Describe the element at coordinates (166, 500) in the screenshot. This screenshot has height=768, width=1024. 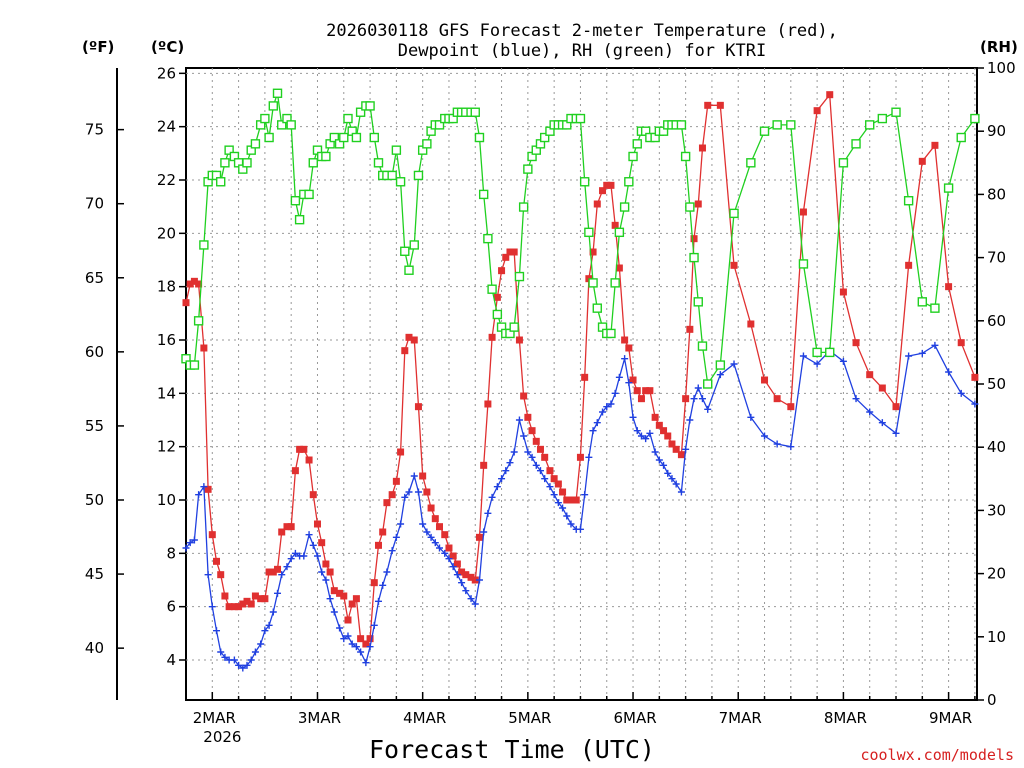
I see `celsius-tick-label: 10` at that location.